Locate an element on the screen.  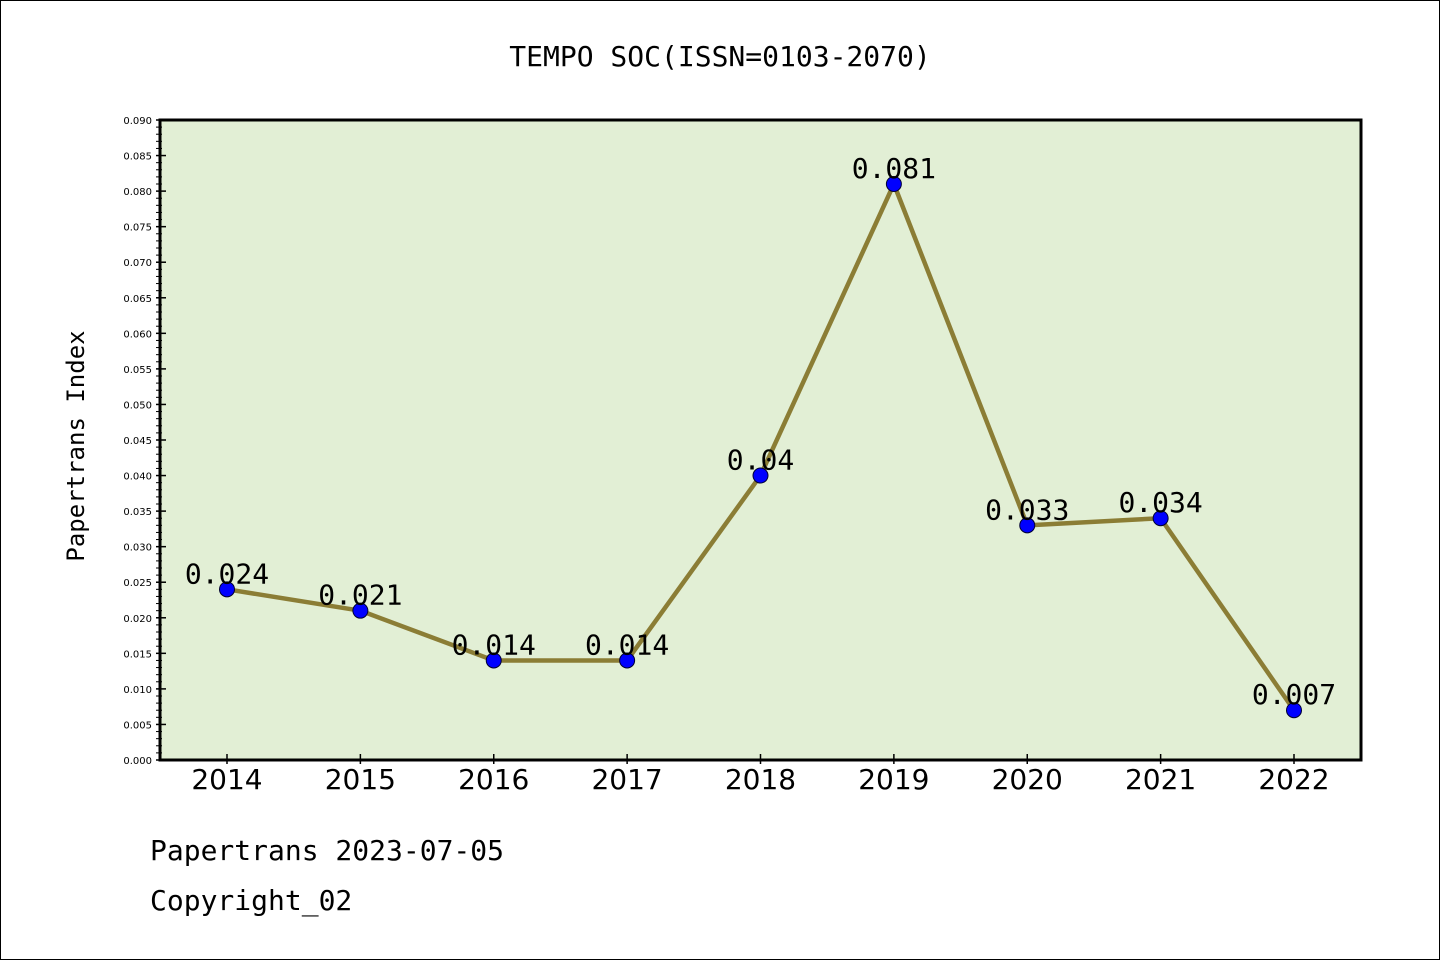
x-tick-label: 2017 is located at coordinates (626, 779).